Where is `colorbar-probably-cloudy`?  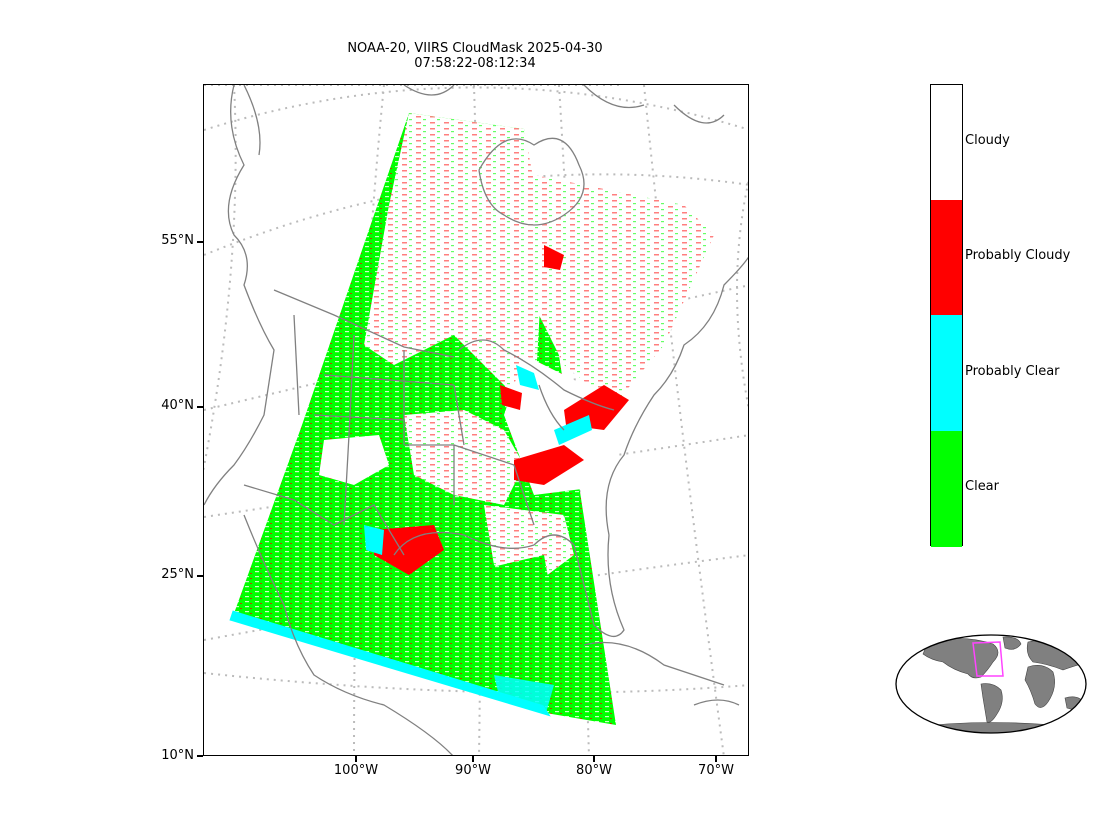
colorbar-probably-cloudy is located at coordinates (946, 257).